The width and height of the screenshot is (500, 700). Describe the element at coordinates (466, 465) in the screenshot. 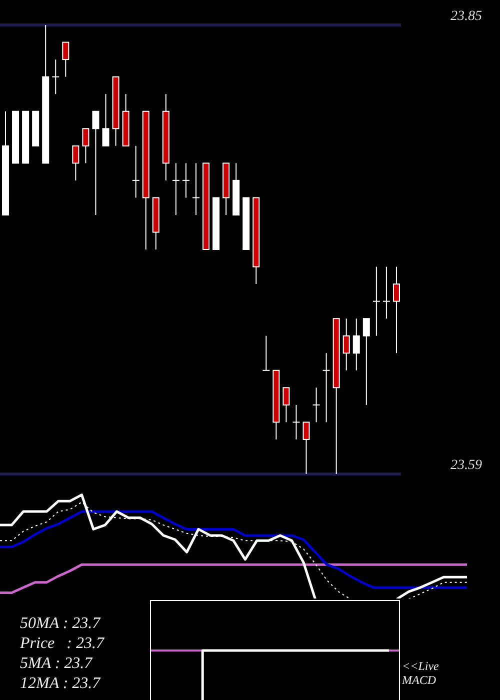

I see `y-tick-label: 23.59` at that location.